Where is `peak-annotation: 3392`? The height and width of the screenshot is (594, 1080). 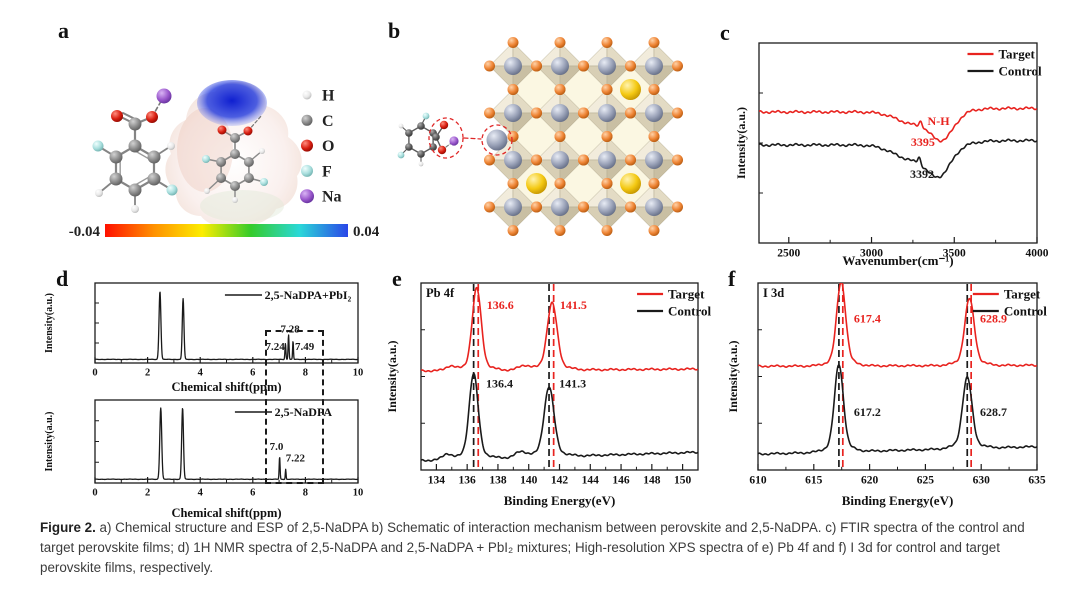 peak-annotation: 3392 is located at coordinates (922, 174).